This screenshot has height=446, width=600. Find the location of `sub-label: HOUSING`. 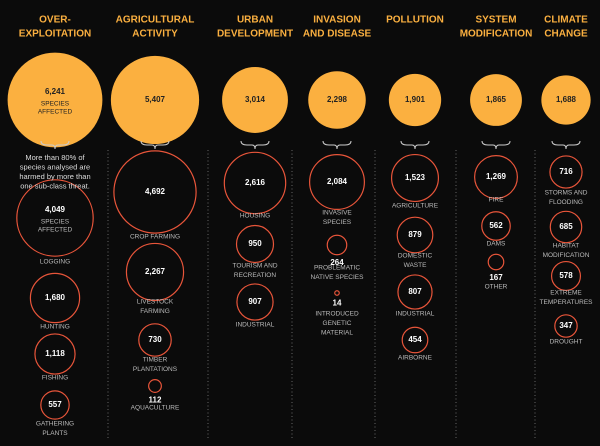

sub-label: HOUSING is located at coordinates (255, 216).